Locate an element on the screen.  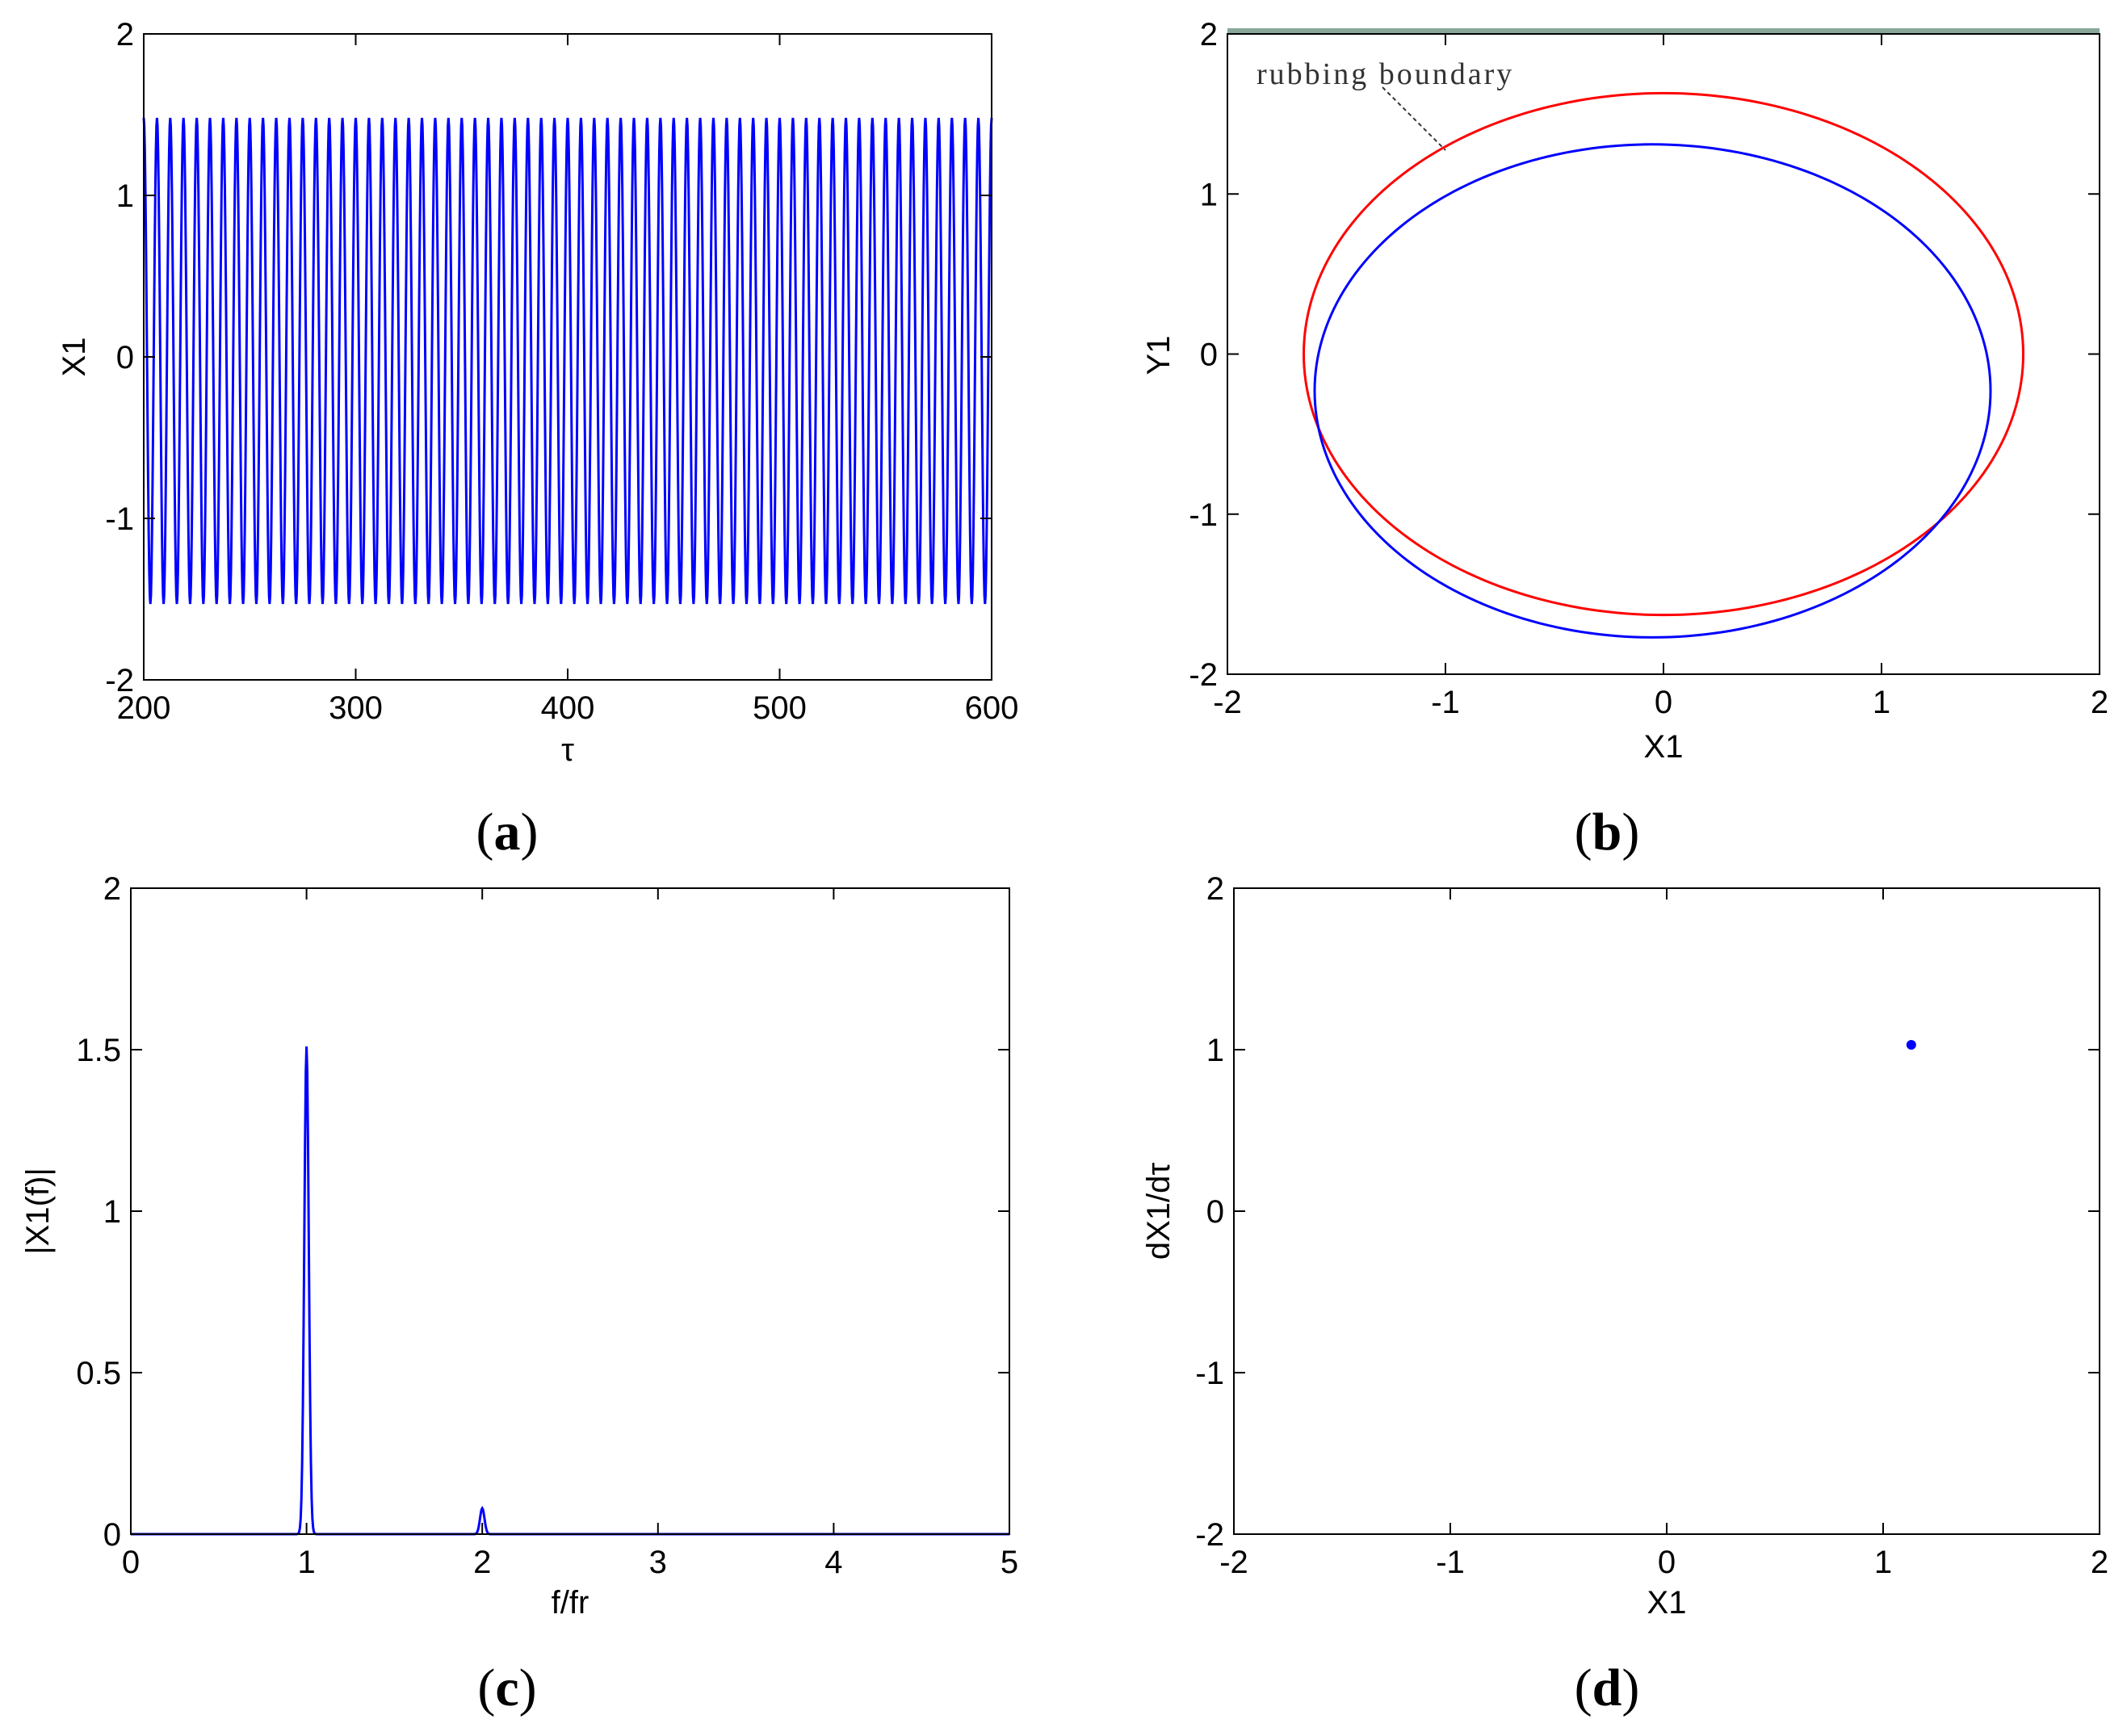
x-tick-label: 4 is located at coordinates (833, 1562).